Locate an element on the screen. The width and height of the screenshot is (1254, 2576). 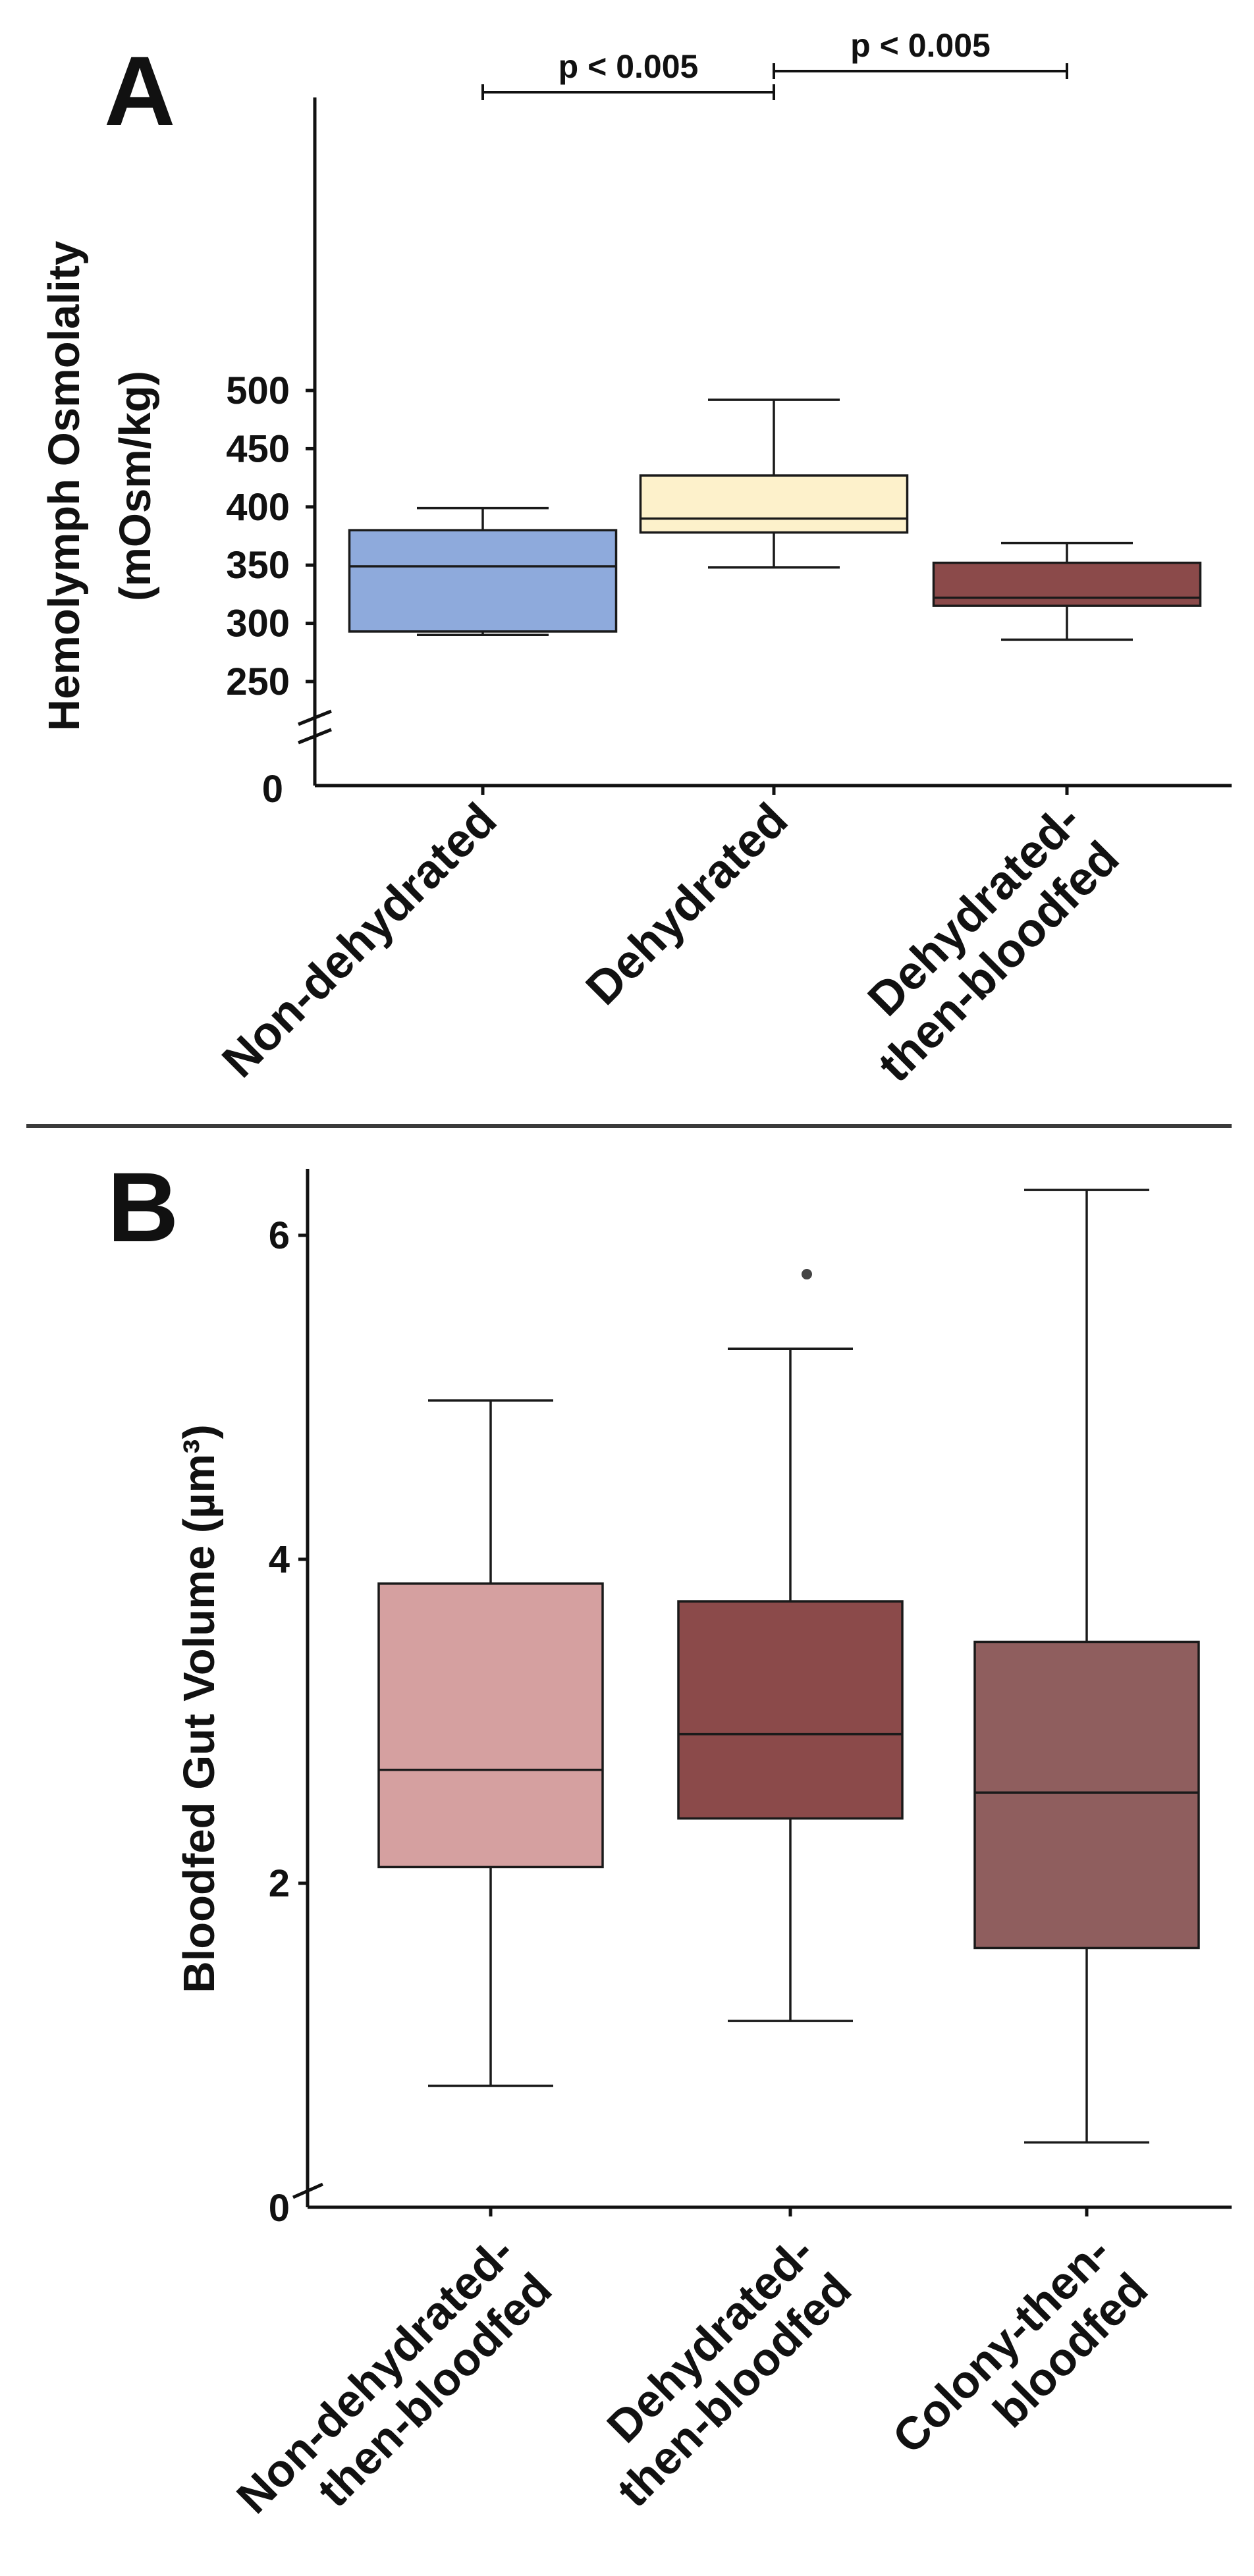
panel-a-category-label-line: Non-dehydrated is located at coordinates (359, 940).